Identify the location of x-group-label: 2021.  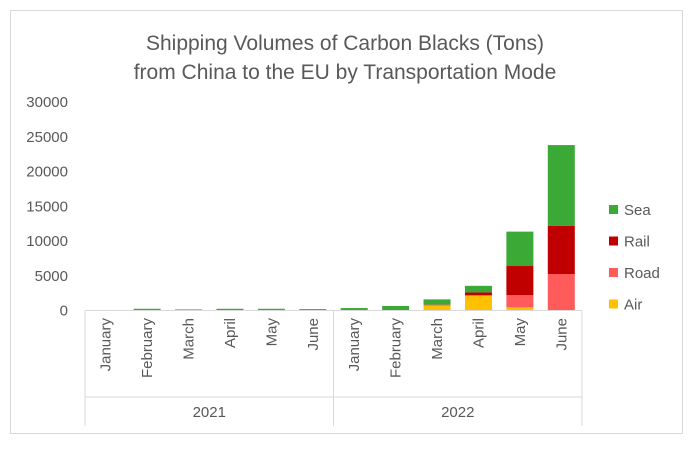
(209, 412).